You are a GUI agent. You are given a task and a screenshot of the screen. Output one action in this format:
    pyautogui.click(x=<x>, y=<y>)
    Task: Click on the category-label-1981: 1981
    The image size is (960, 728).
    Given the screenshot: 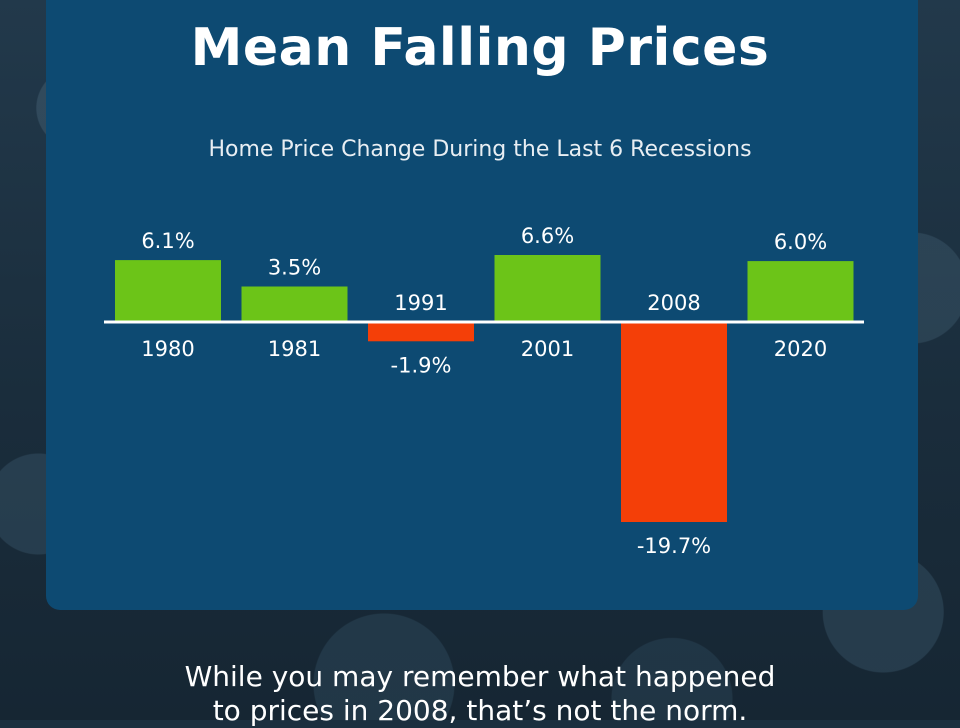 What is the action you would take?
    pyautogui.click(x=294, y=349)
    